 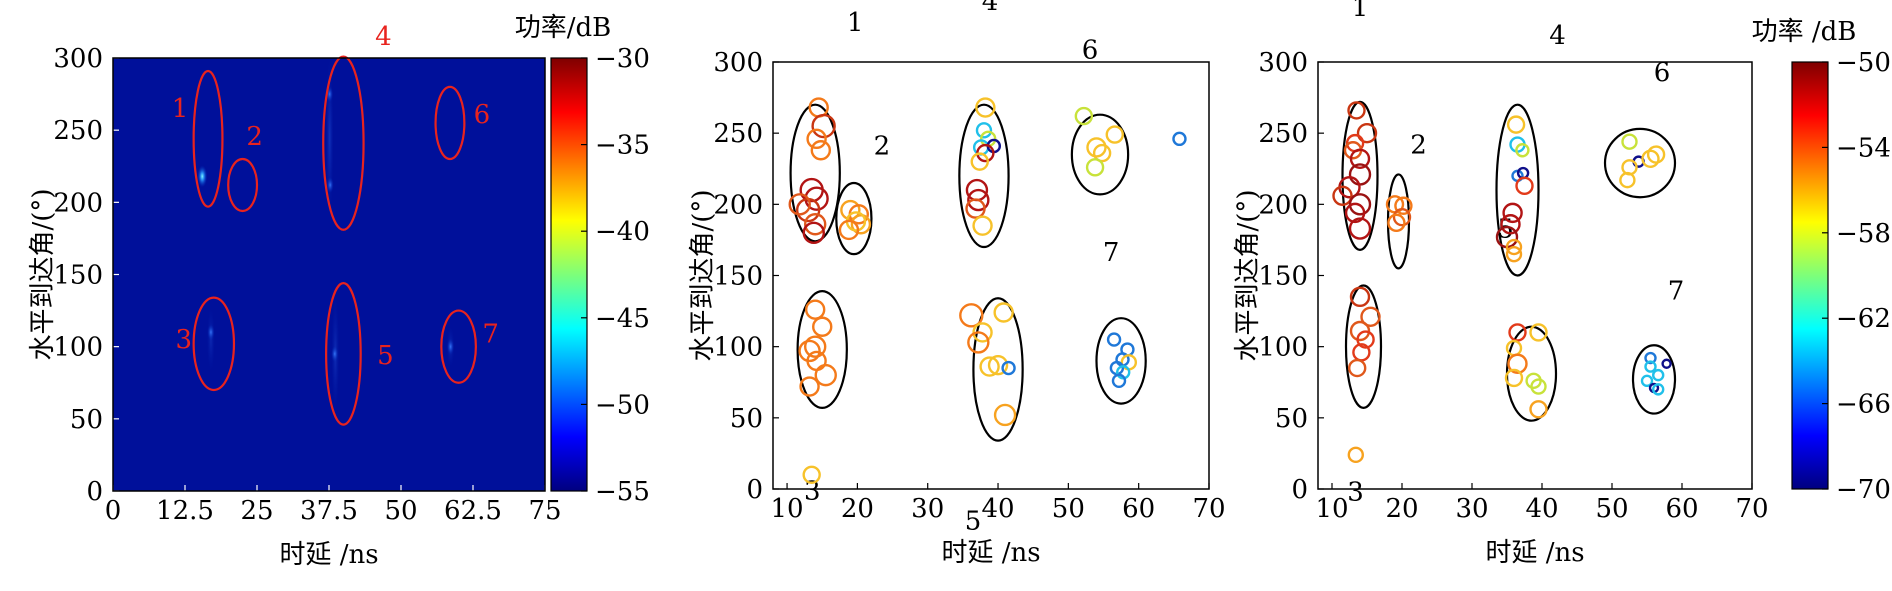 What do you see at coordinates (973, 521) in the screenshot?
I see `cluster-label-5: 5` at bounding box center [973, 521].